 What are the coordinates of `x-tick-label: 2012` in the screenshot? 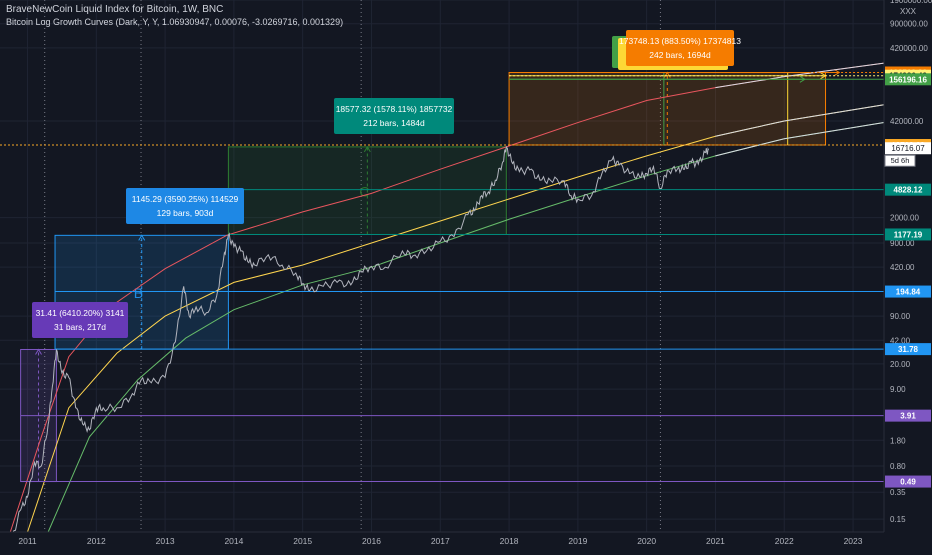 It's located at (96, 541).